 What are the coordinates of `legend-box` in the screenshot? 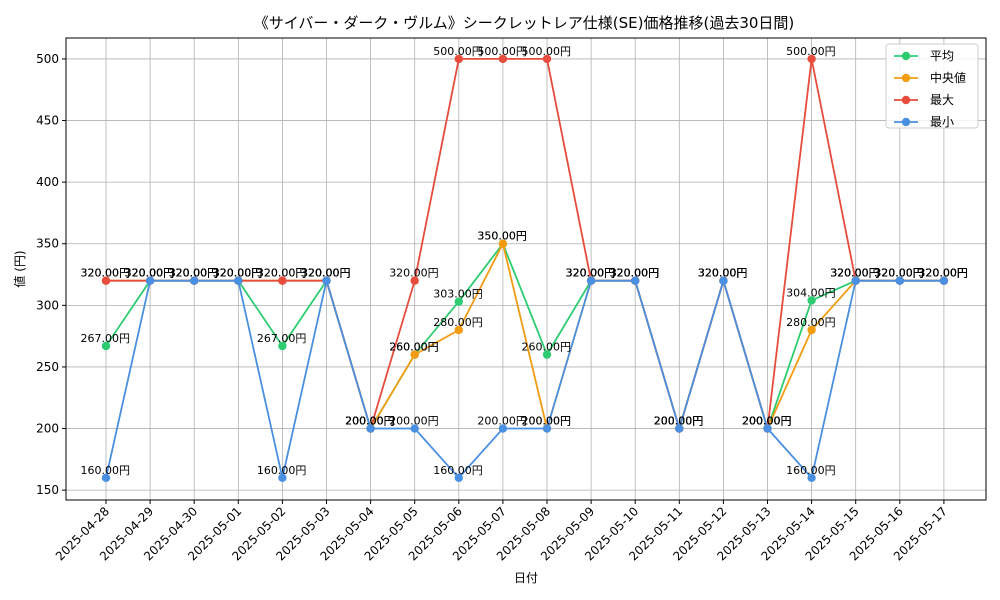 It's located at (932, 86).